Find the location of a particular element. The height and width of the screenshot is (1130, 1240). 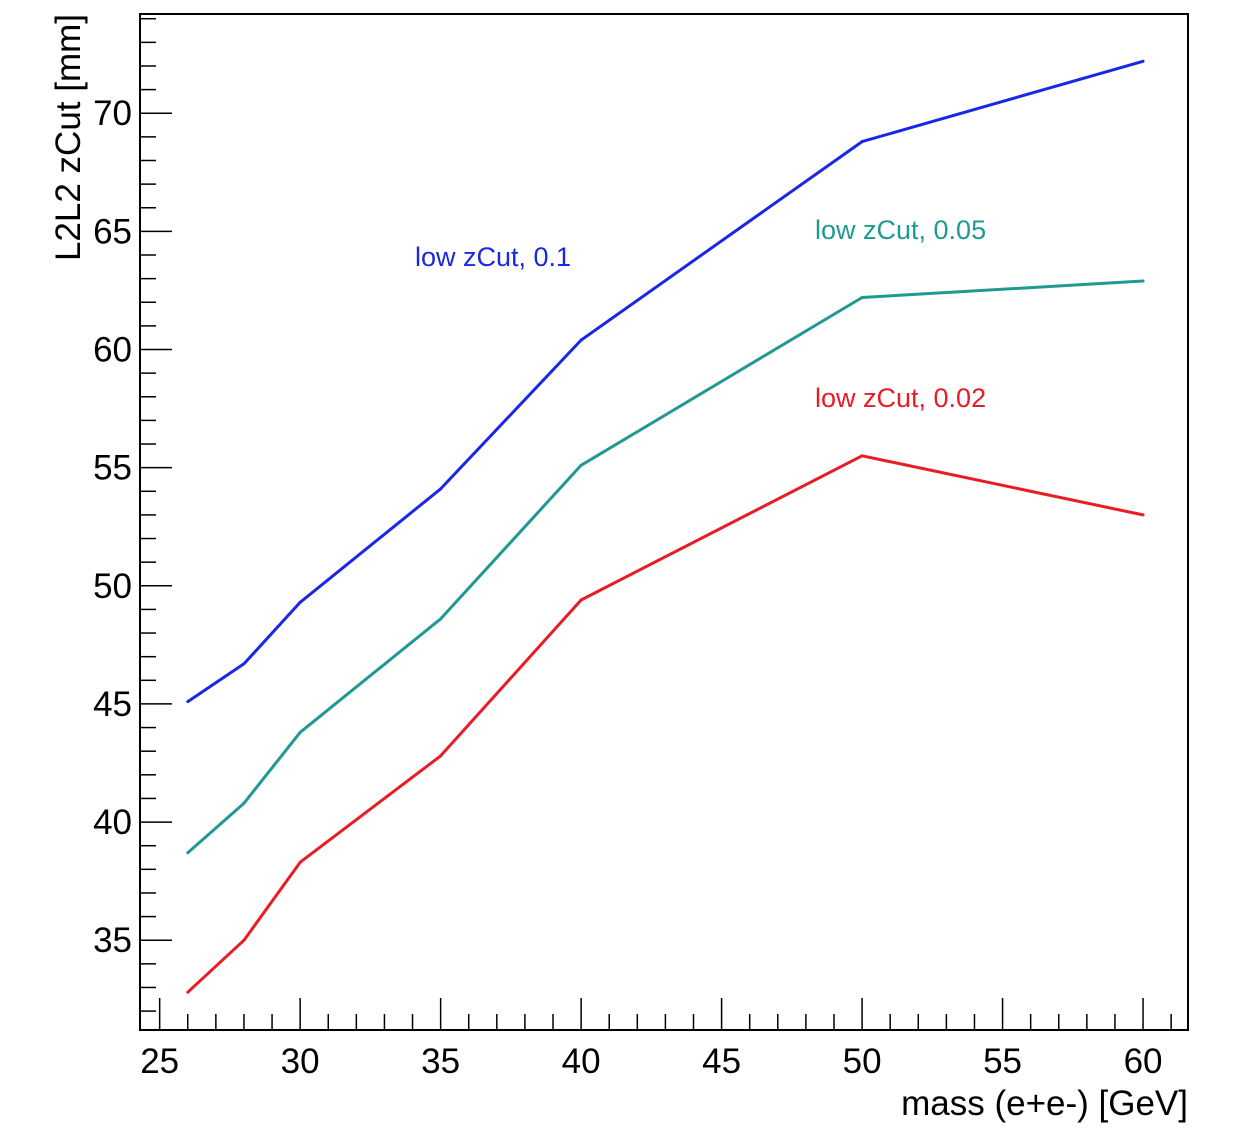

y-tick-label: 55 is located at coordinates (112, 468).